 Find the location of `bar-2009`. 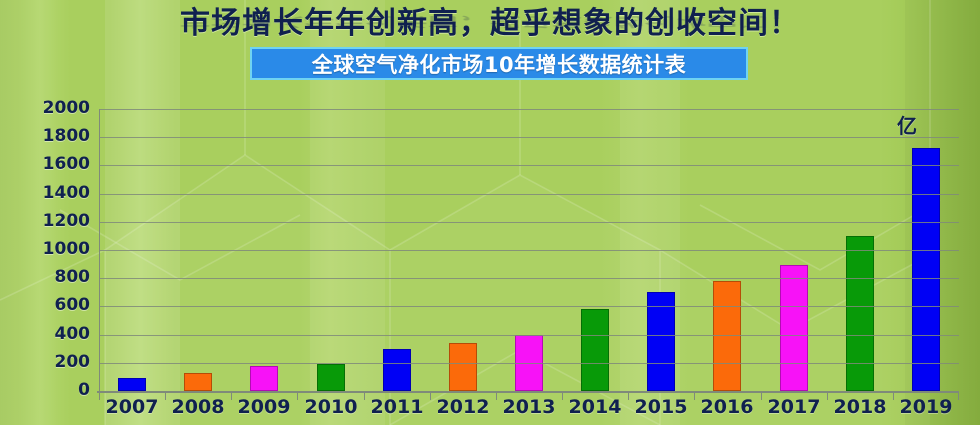

bar-2009 is located at coordinates (264, 378).